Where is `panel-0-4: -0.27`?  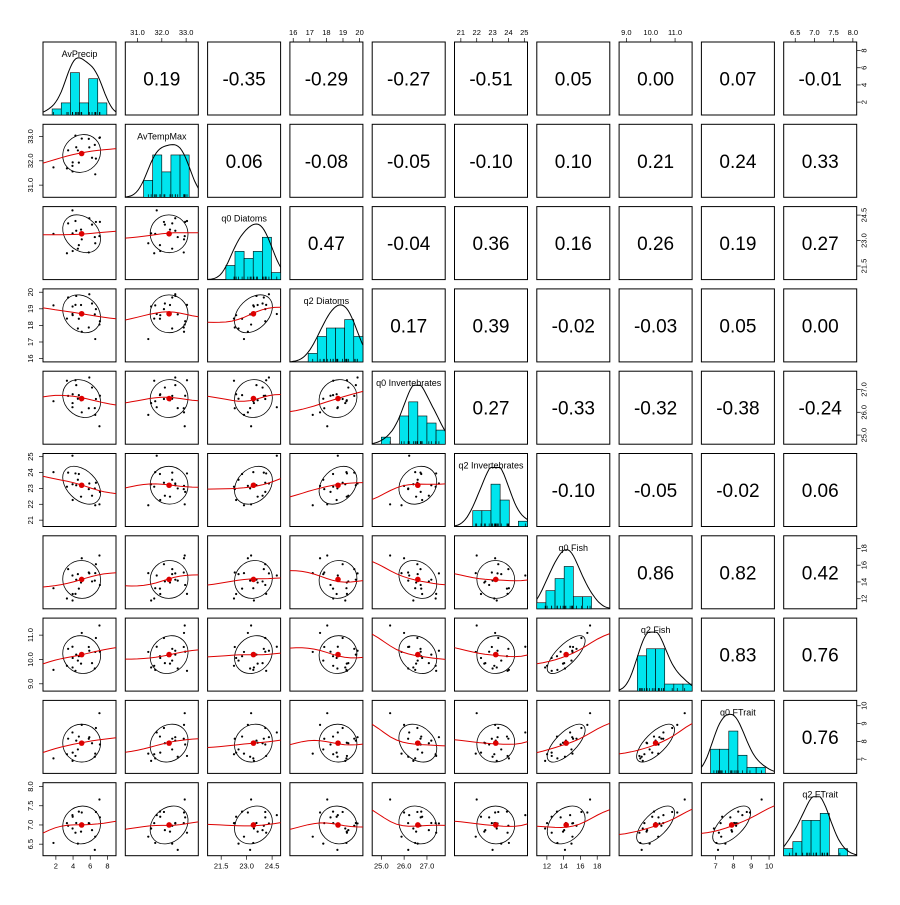
panel-0-4: -0.27 is located at coordinates (408, 78).